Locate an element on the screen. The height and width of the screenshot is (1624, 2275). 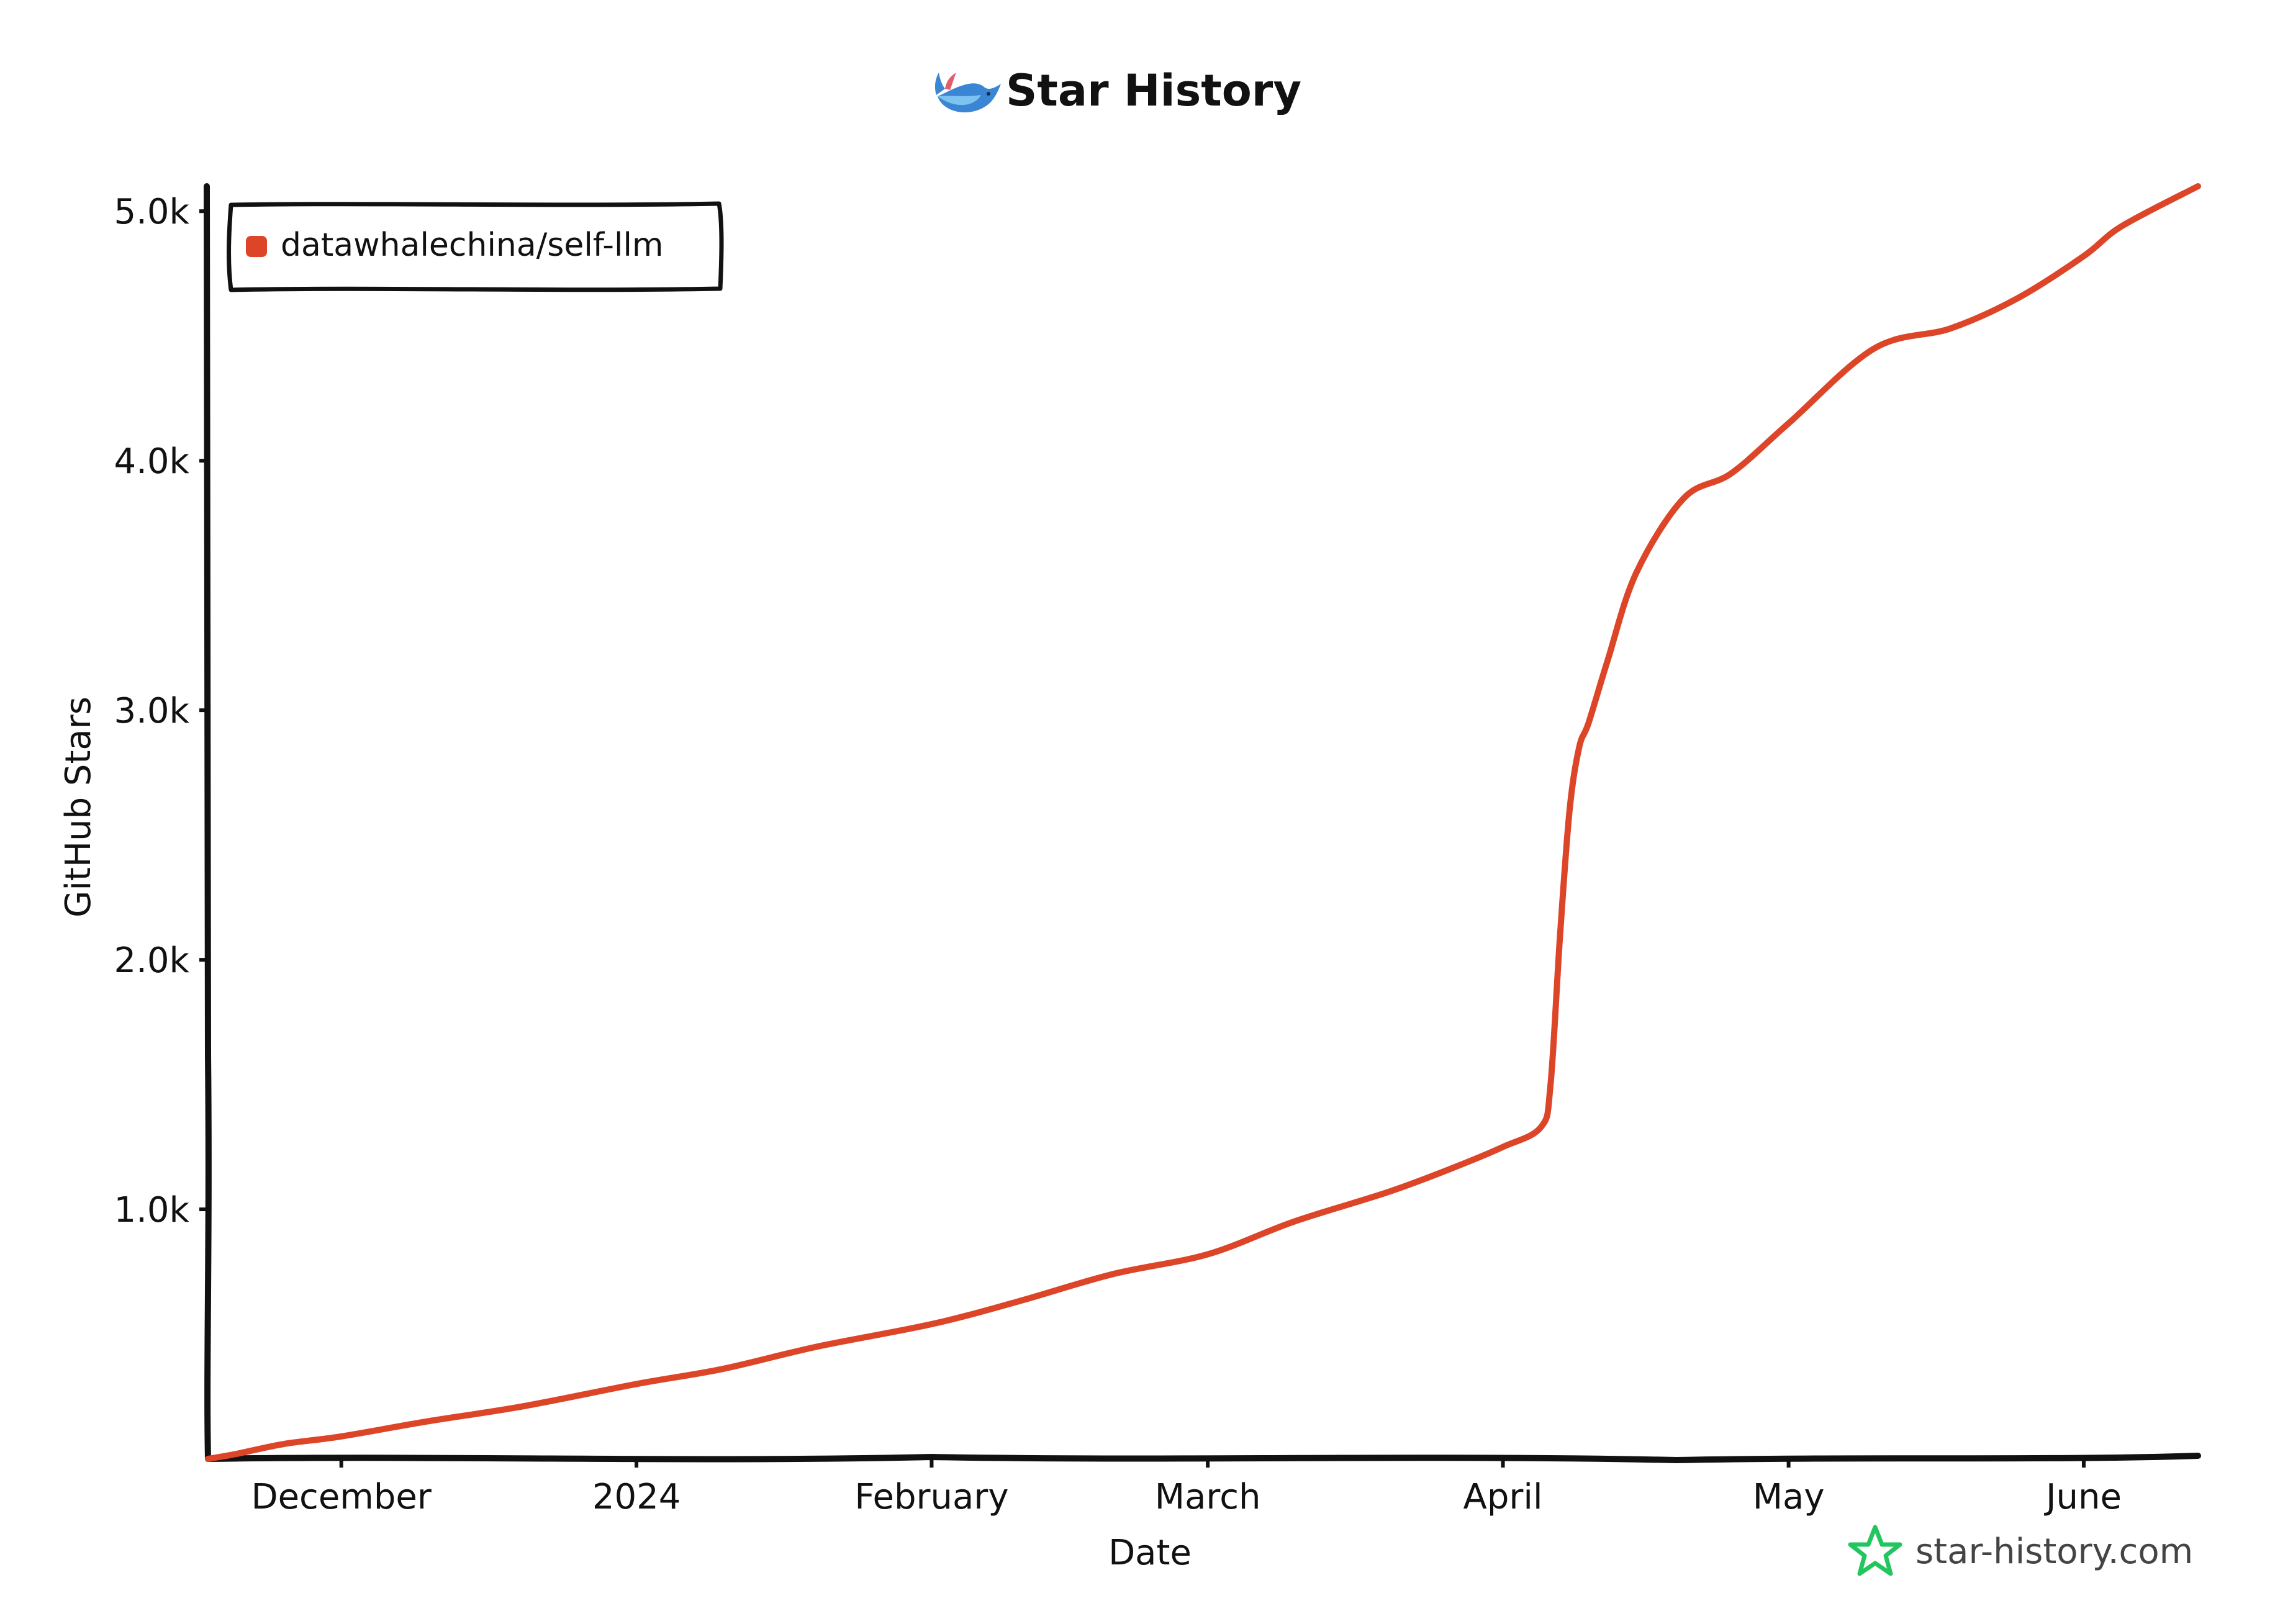
y-axis-ticks: 1.0k 2.0k 3.0k 4.0k 5.0k is located at coordinates (161, 711).